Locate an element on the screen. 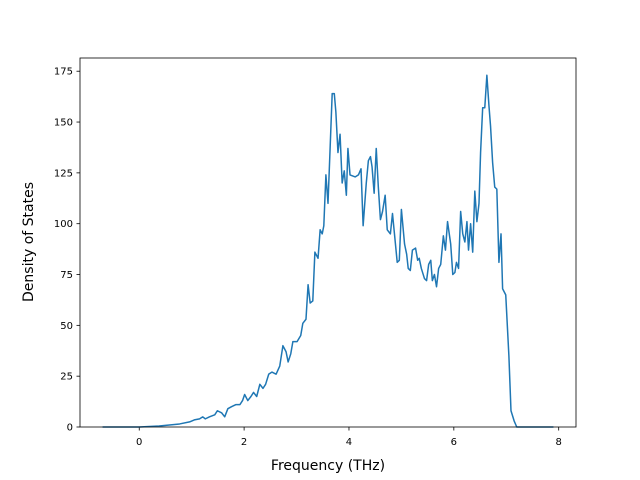  y-tick-label: 50 is located at coordinates (66, 326).